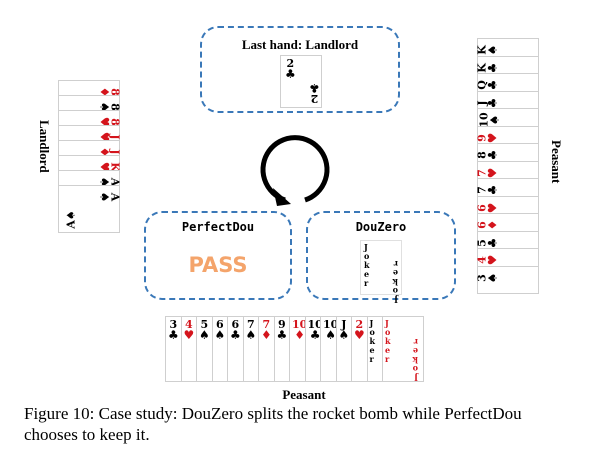 The image size is (591, 475). Describe the element at coordinates (290, 63) in the screenshot. I see `last-hand-card-rank: 2` at that location.